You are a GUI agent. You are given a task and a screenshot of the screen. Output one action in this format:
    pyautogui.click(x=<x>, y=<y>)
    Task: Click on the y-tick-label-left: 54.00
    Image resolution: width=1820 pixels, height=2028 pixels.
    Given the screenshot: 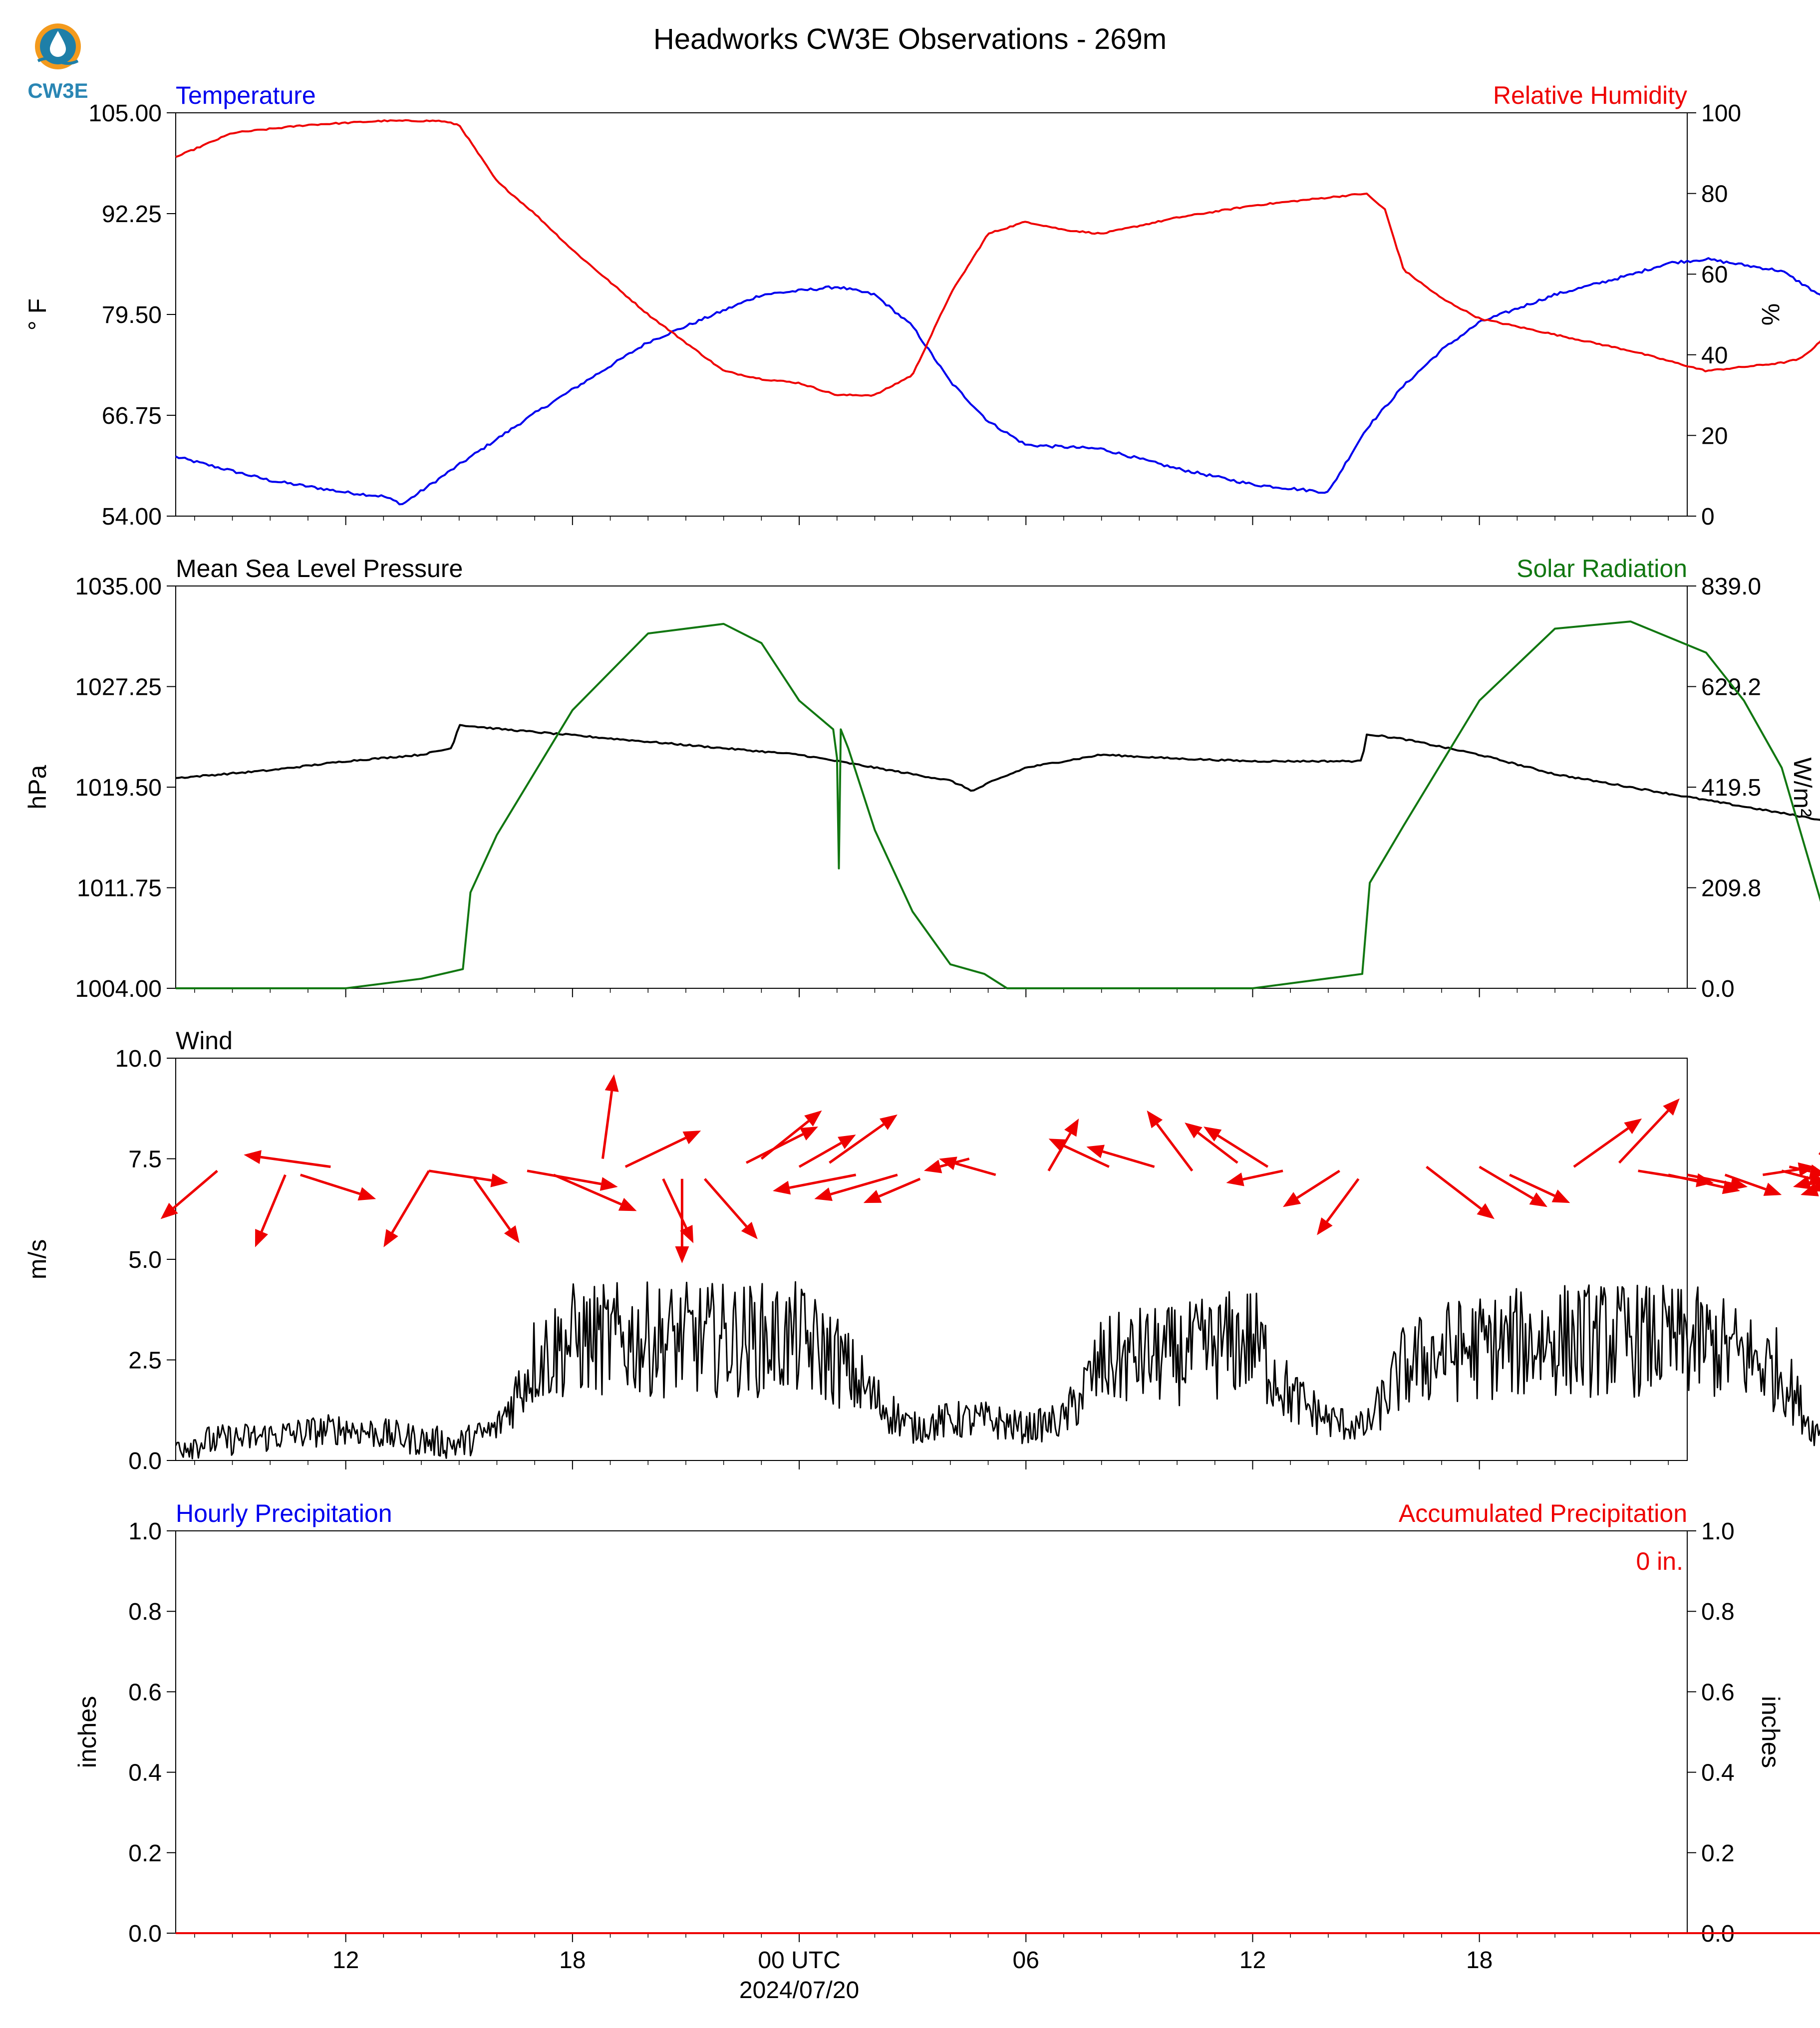 What is the action you would take?
    pyautogui.click(x=132, y=517)
    